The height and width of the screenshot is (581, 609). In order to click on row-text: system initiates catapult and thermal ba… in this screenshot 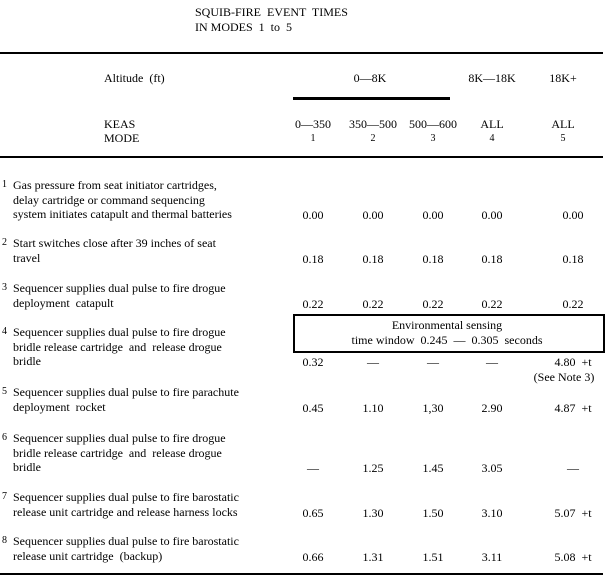, I will do `click(122, 214)`.